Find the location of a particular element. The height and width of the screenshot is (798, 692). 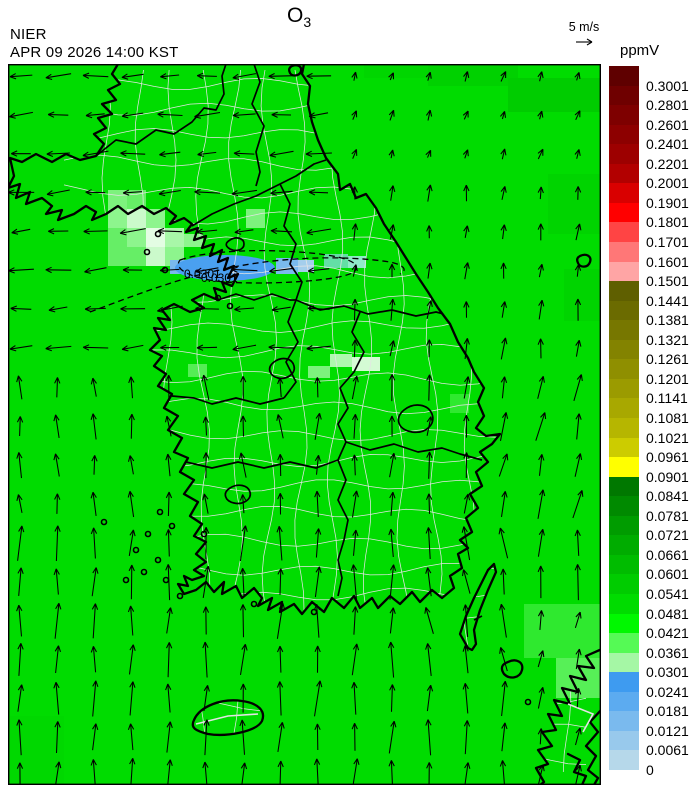

colorbar-tick-label: 0.2601 is located at coordinates (667, 124).